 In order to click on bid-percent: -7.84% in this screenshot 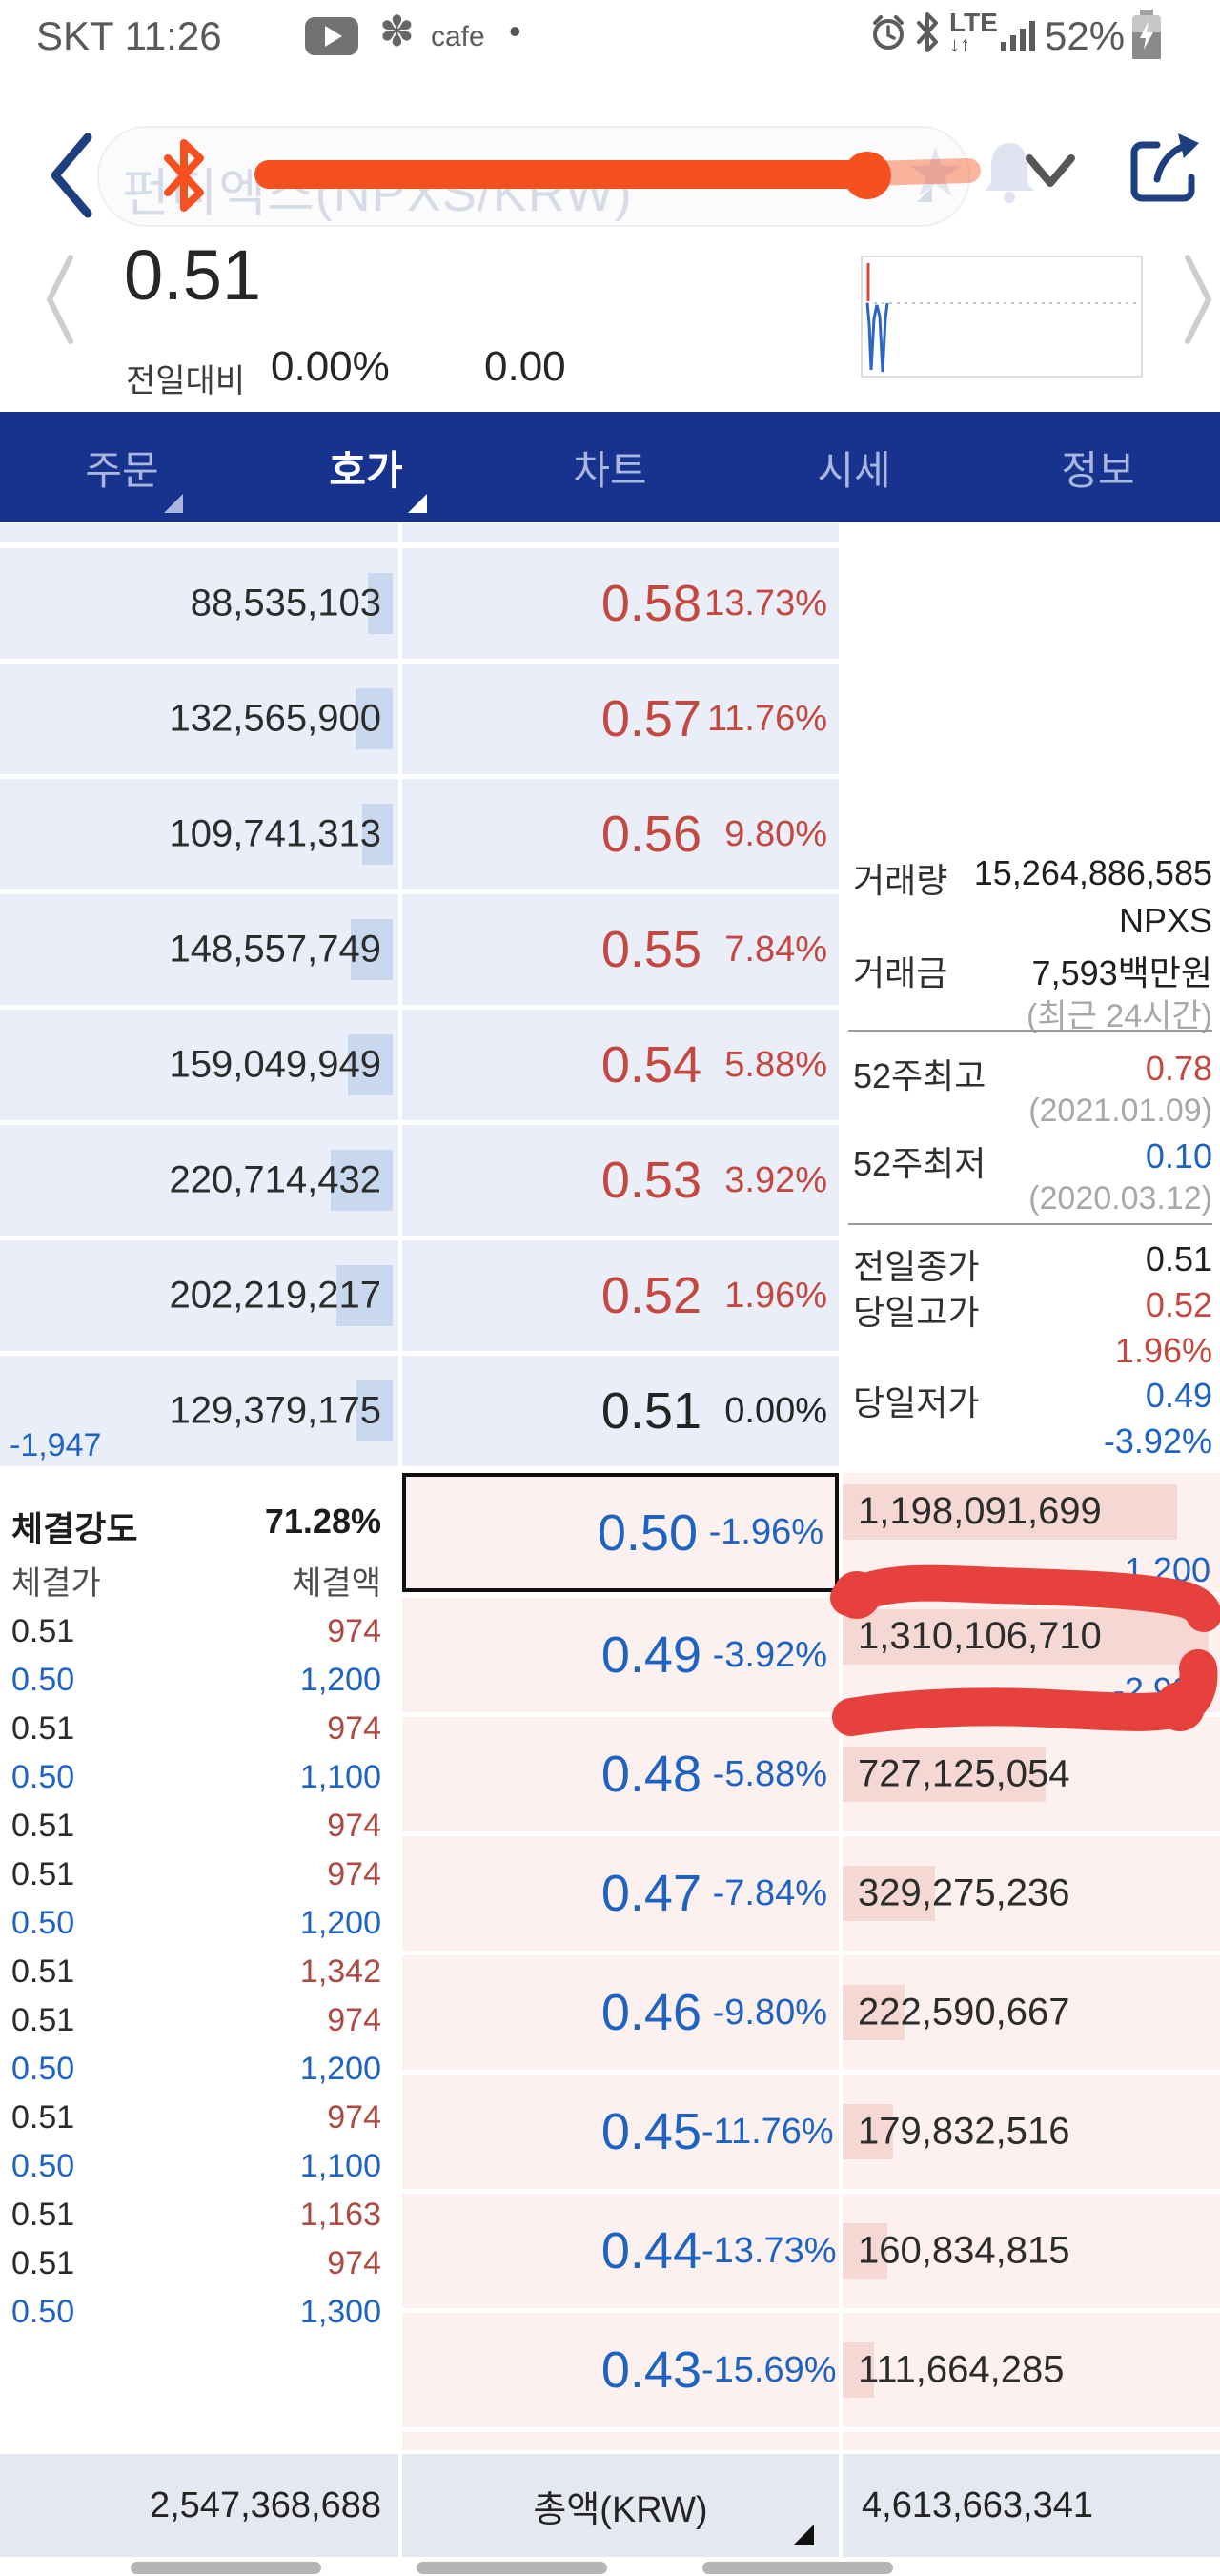, I will do `click(769, 1893)`.